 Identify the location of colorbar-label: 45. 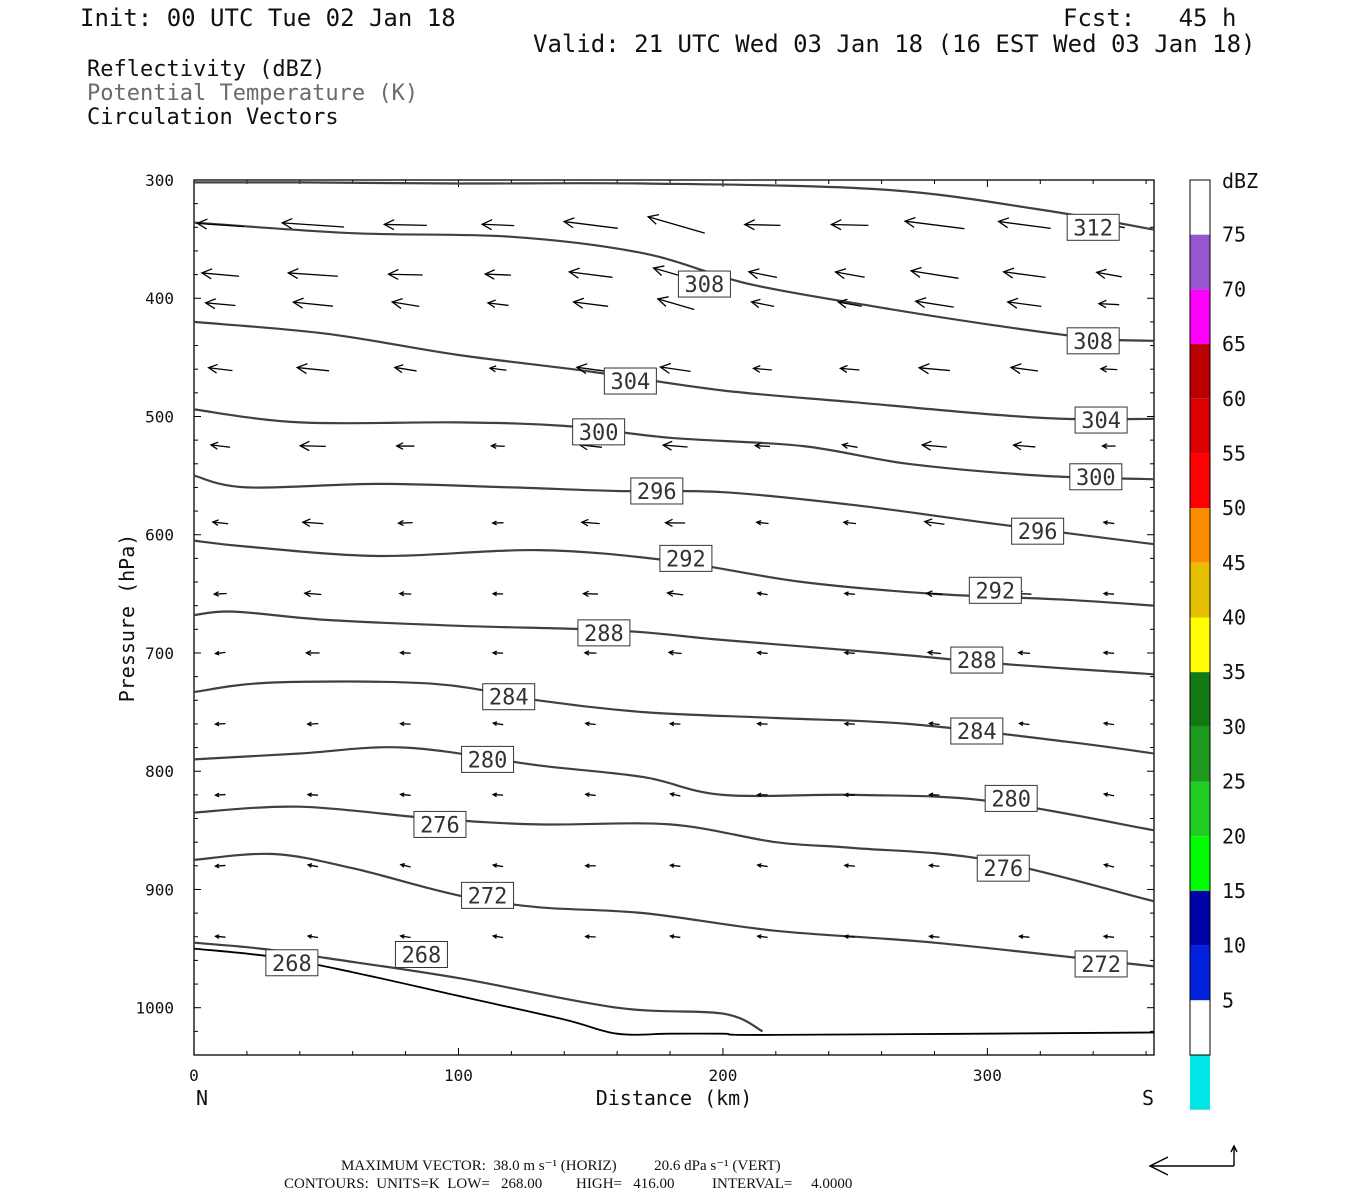
(1234, 563).